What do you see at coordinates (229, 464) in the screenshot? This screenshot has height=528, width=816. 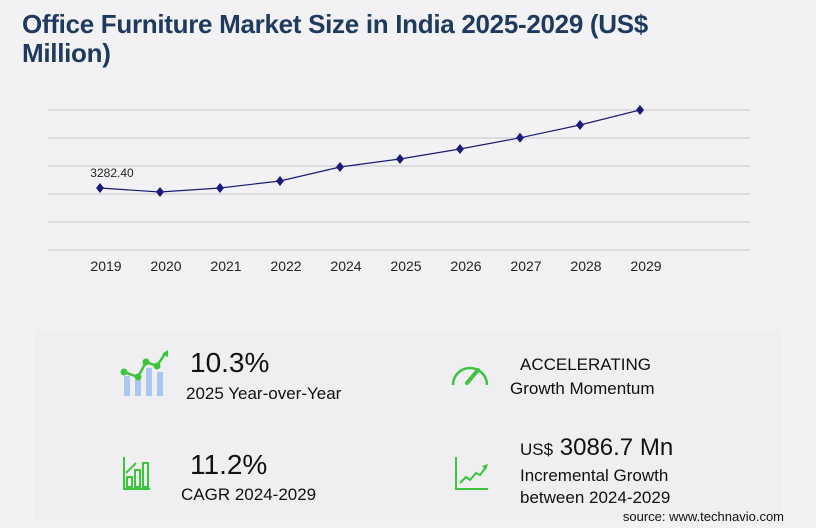 I see `cagr-value: 11.2%` at bounding box center [229, 464].